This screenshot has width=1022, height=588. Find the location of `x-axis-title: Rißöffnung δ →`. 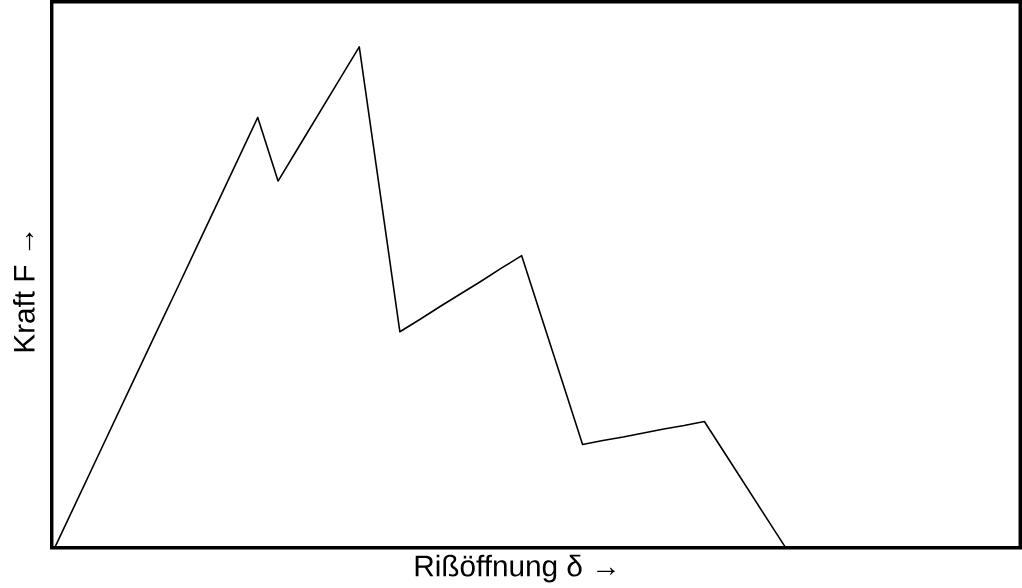

x-axis-title: Rißöffnung δ → is located at coordinates (515, 568).